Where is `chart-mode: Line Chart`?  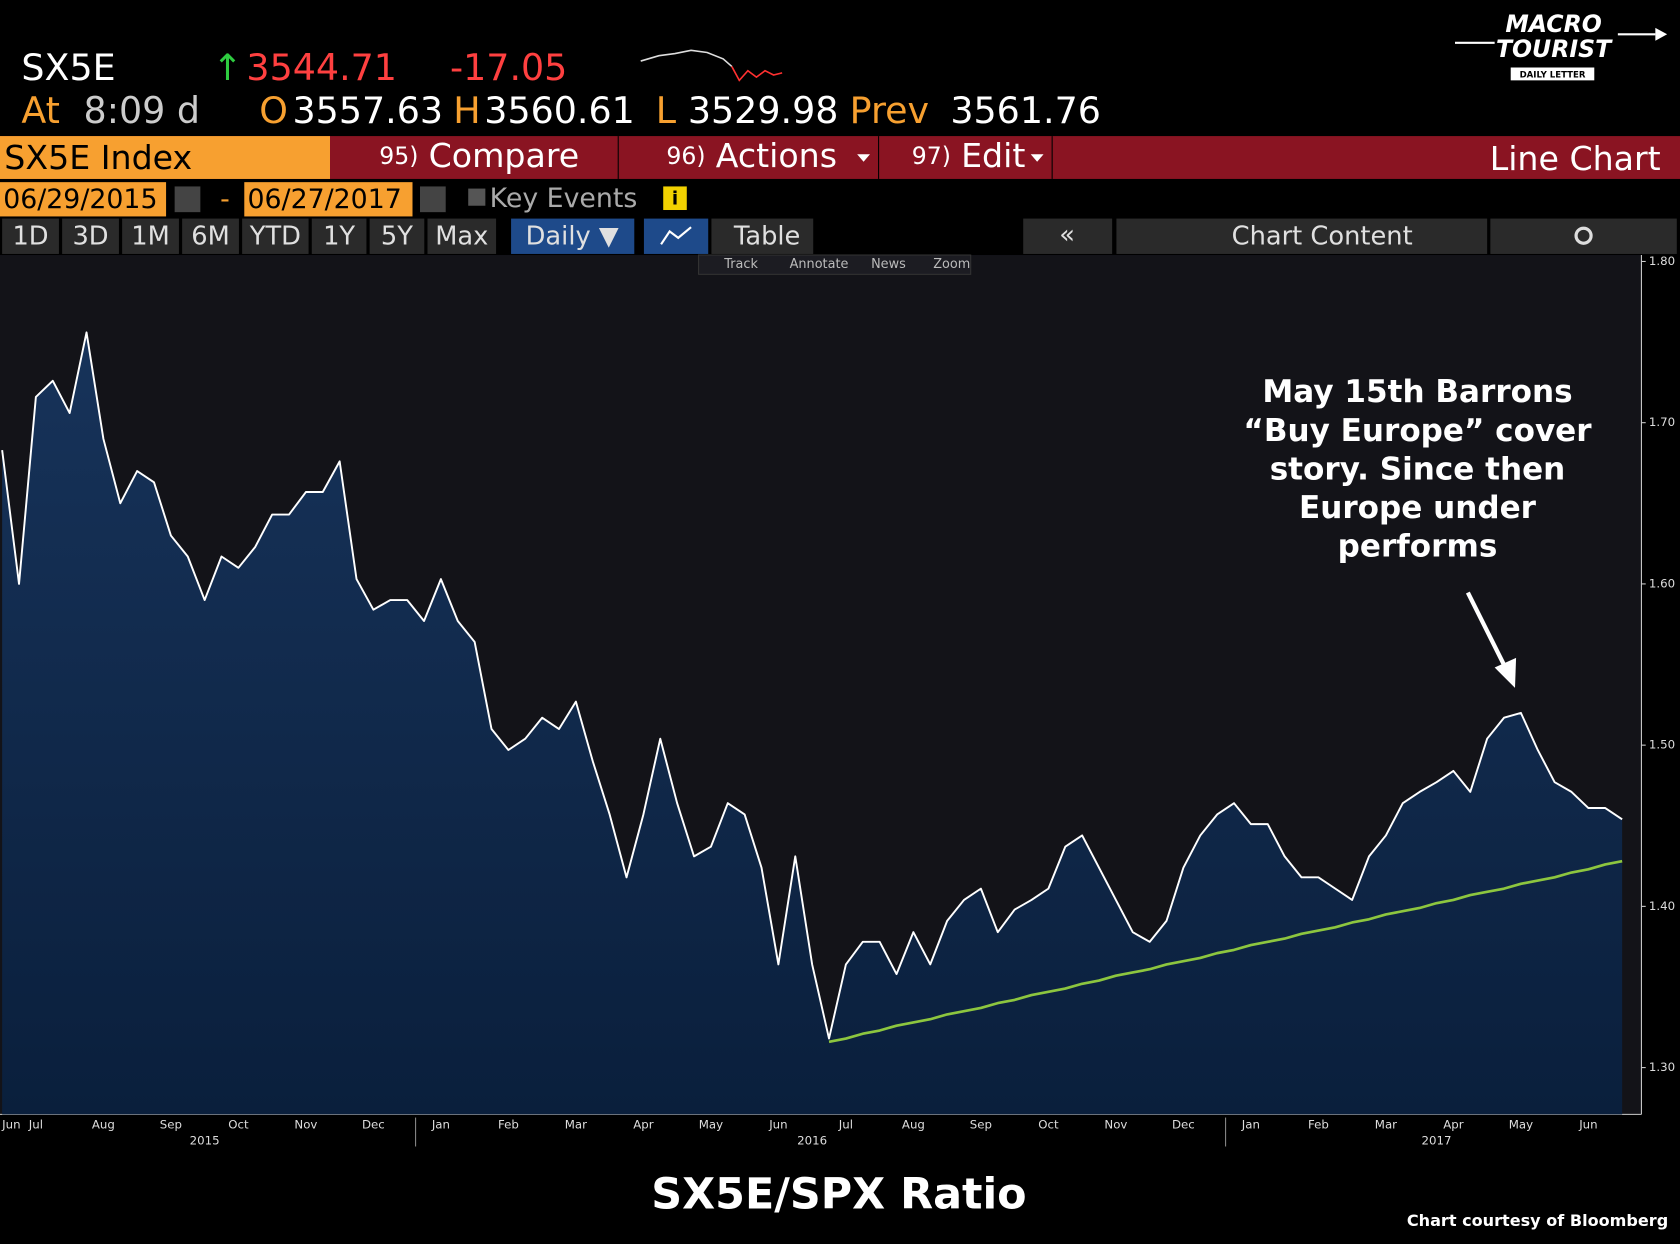
chart-mode: Line Chart is located at coordinates (1575, 158).